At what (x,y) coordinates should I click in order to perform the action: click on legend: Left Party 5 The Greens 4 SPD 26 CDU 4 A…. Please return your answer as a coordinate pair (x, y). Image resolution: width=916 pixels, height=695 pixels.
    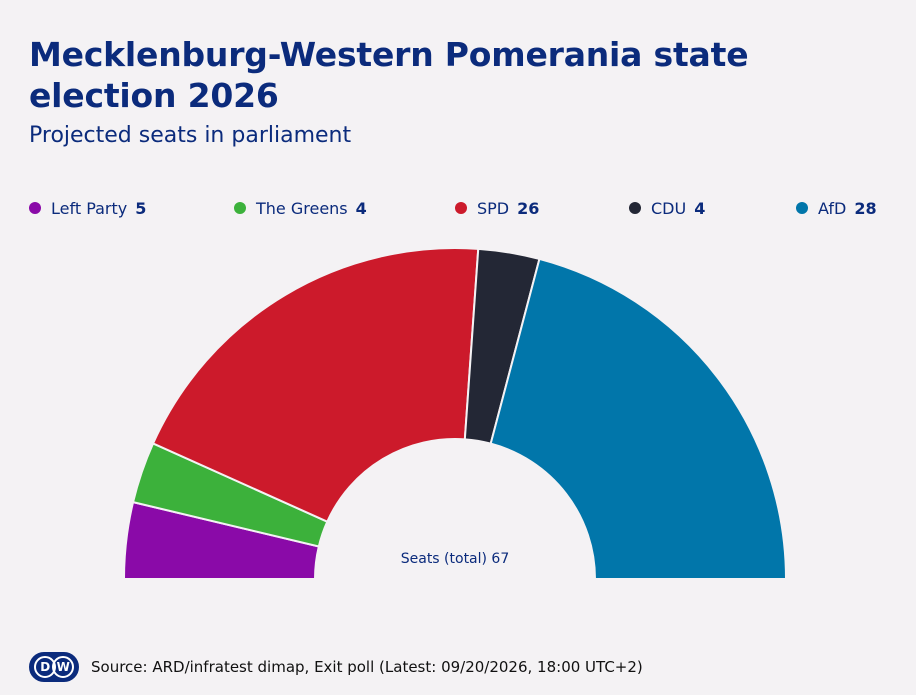
    Looking at the image, I should click on (458, 210).